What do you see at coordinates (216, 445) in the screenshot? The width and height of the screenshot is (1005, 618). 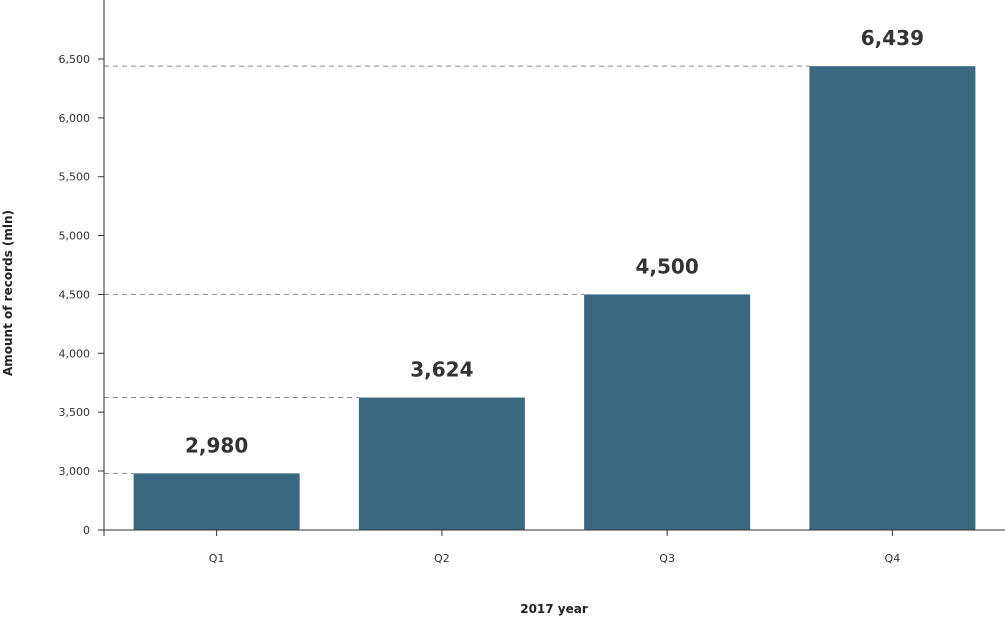 I see `value-label: 2,980` at bounding box center [216, 445].